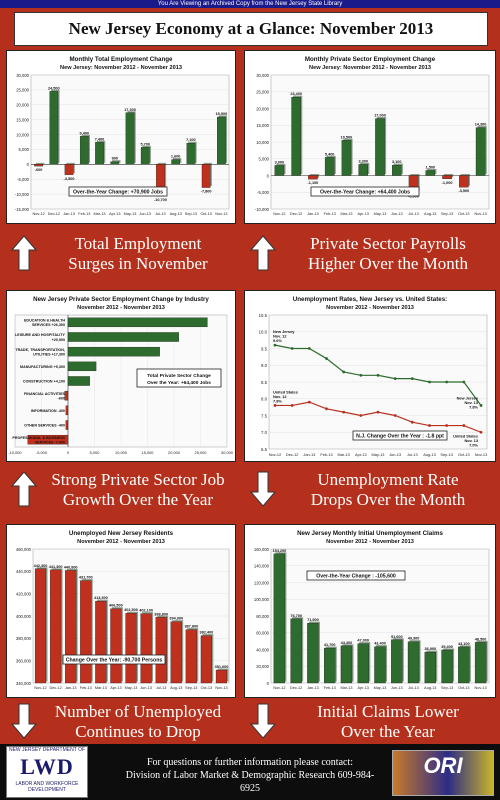 This screenshot has height=800, width=500. Describe the element at coordinates (22, 90) in the screenshot. I see `y-tick-label: 25,000` at that location.